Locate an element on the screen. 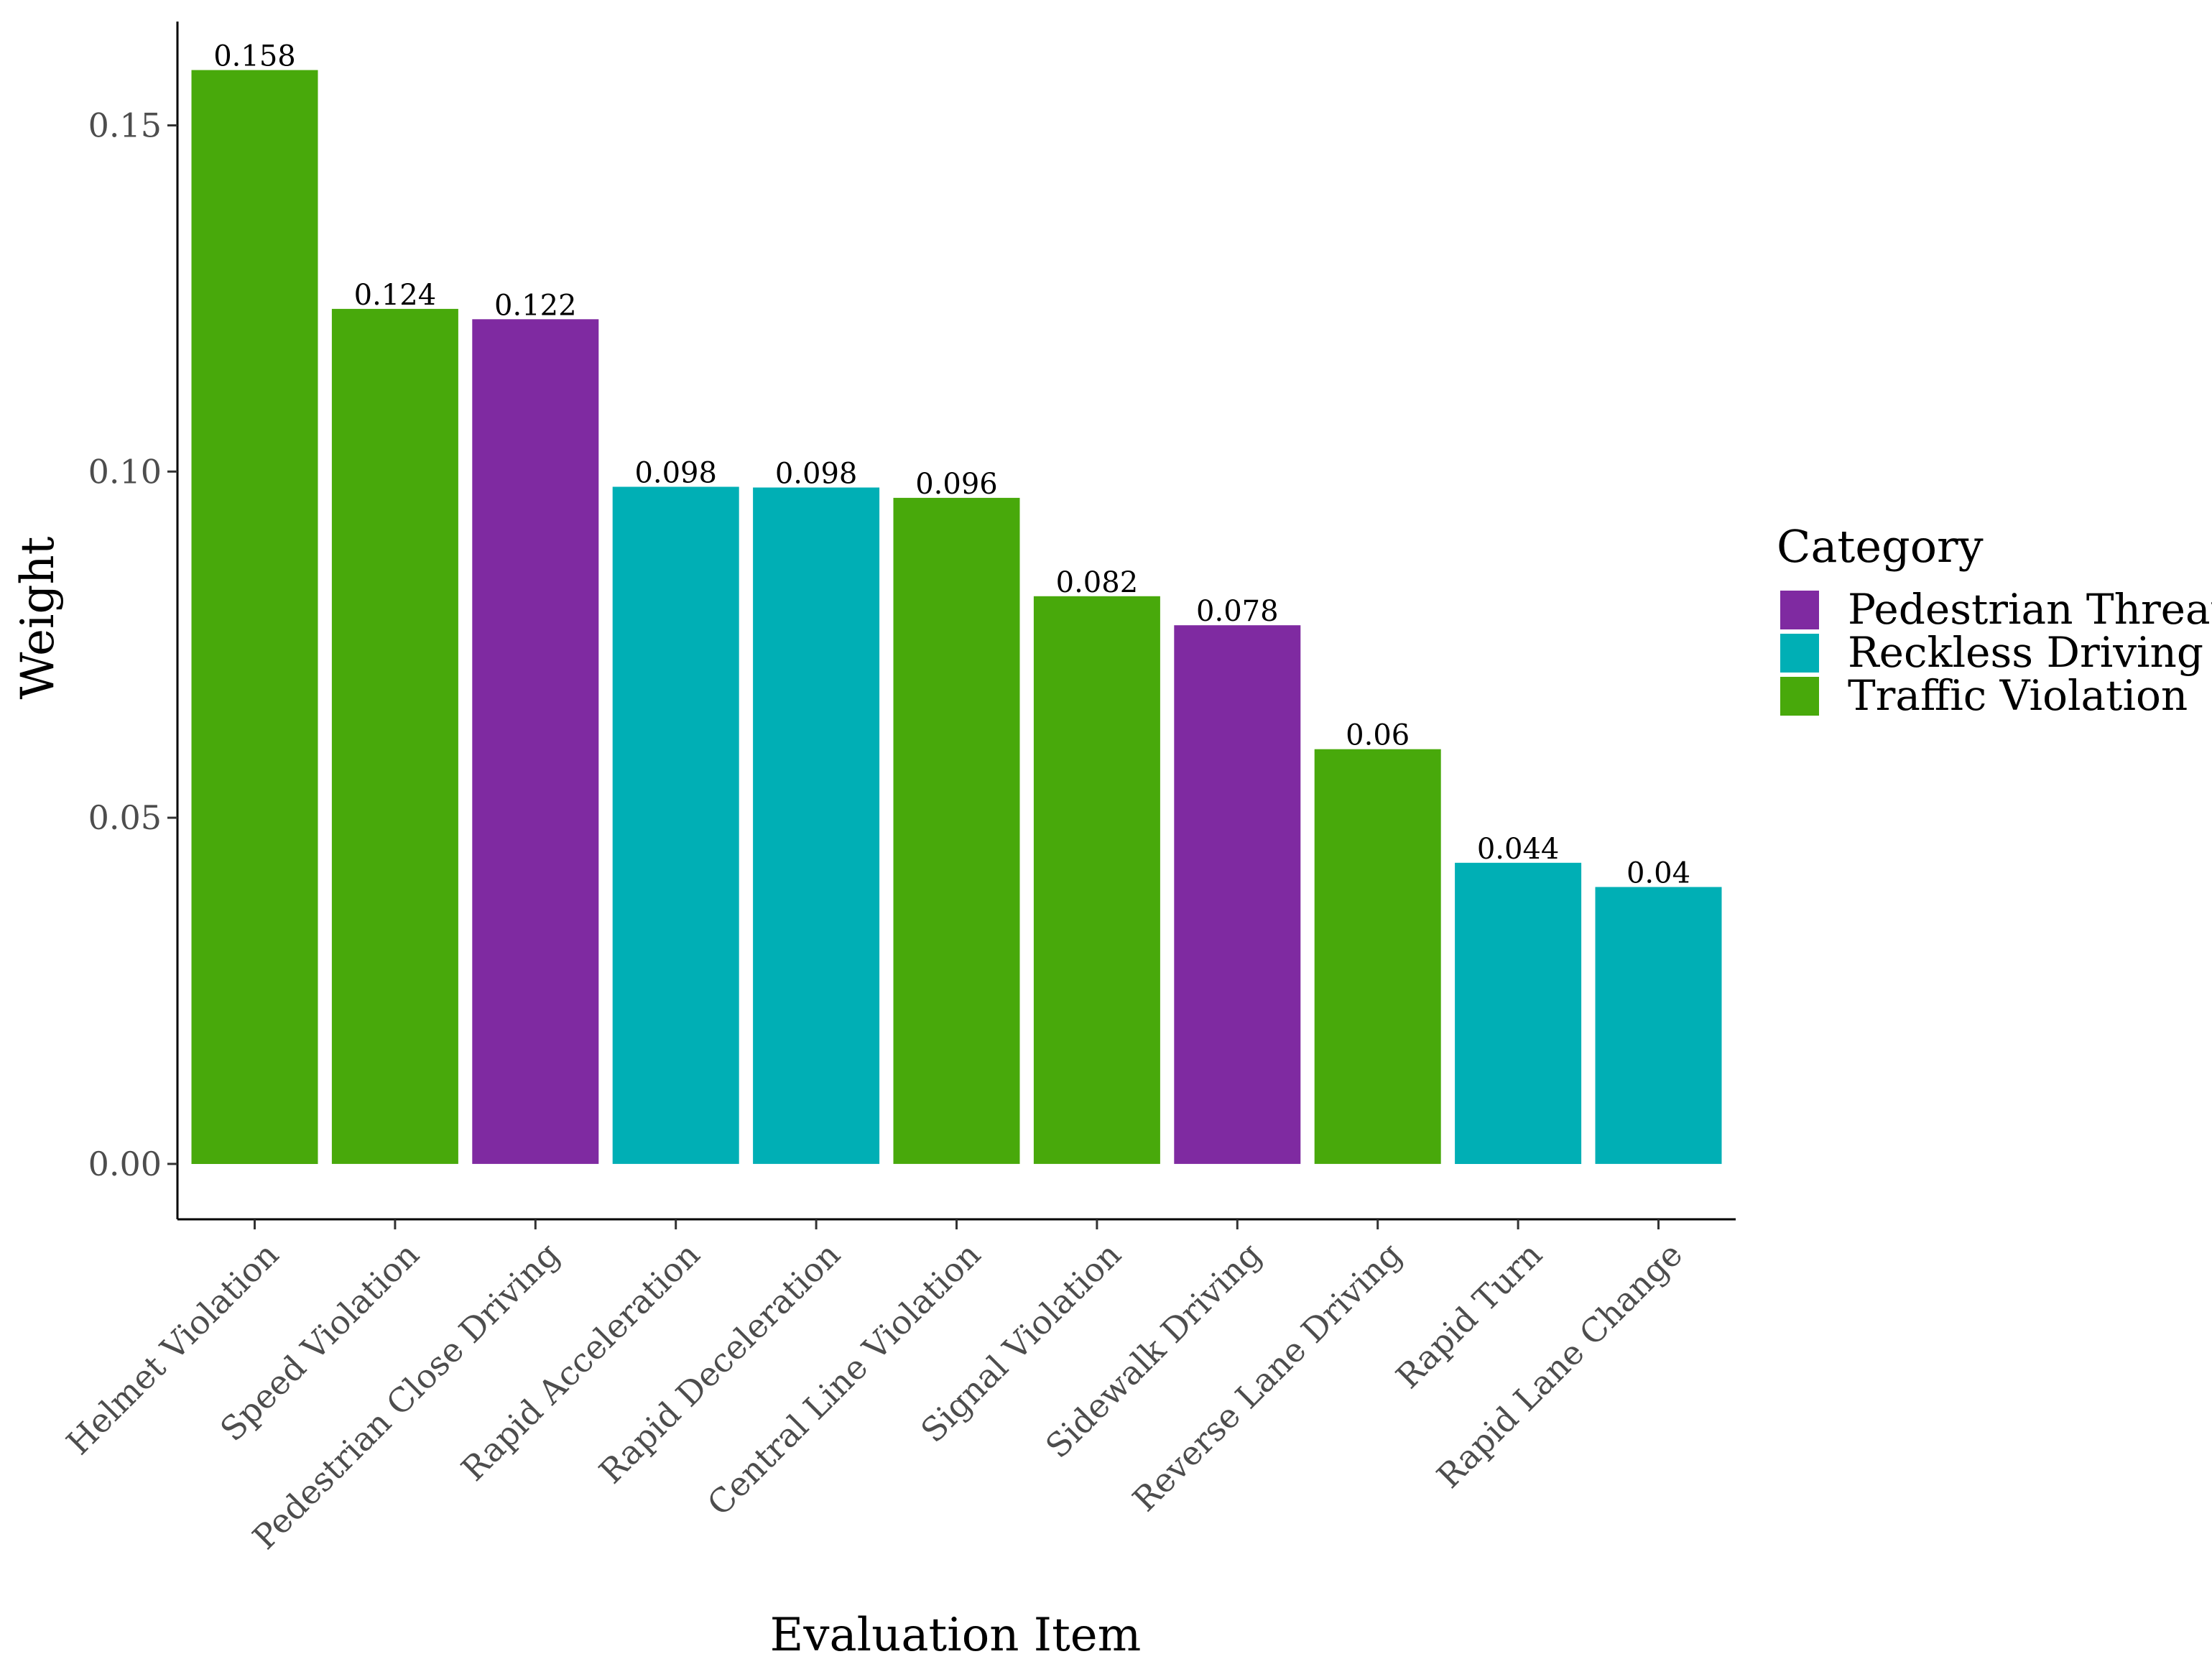 This screenshot has height=1677, width=2212. y-tick-label: 0.10 is located at coordinates (125, 472).